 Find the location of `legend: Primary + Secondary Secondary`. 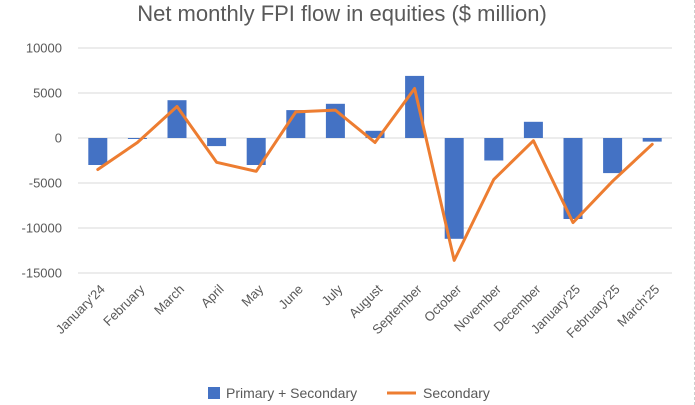

legend: Primary + Secondary Secondary is located at coordinates (349, 393).